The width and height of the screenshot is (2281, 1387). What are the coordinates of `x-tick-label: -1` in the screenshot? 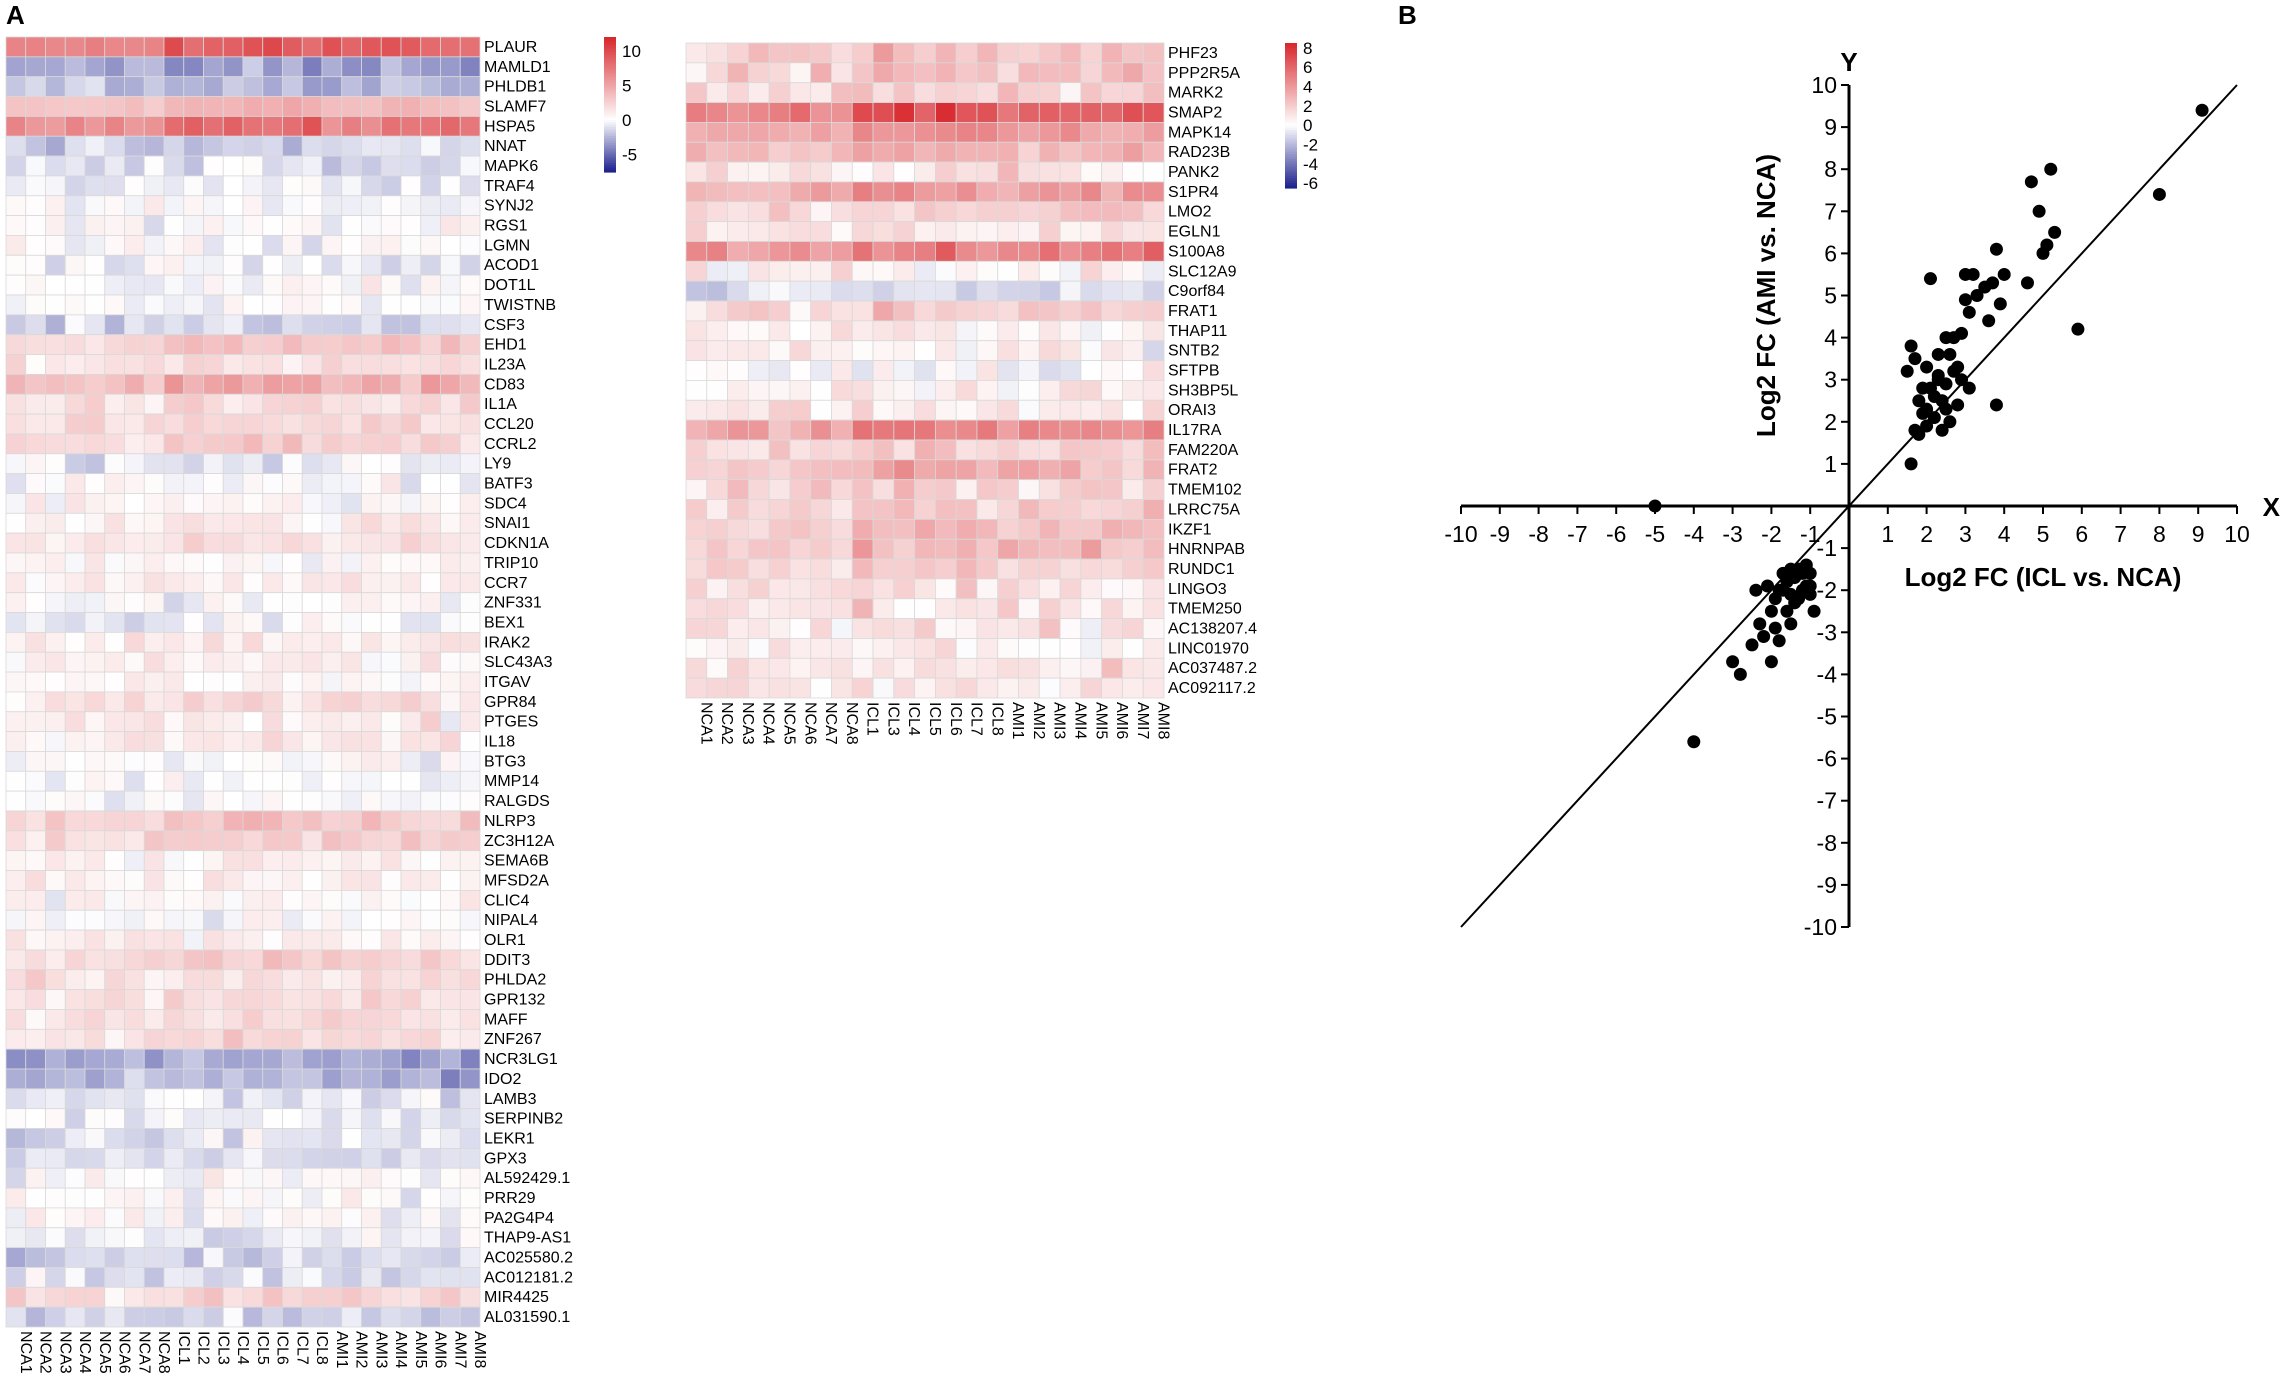 It's located at (1810, 534).